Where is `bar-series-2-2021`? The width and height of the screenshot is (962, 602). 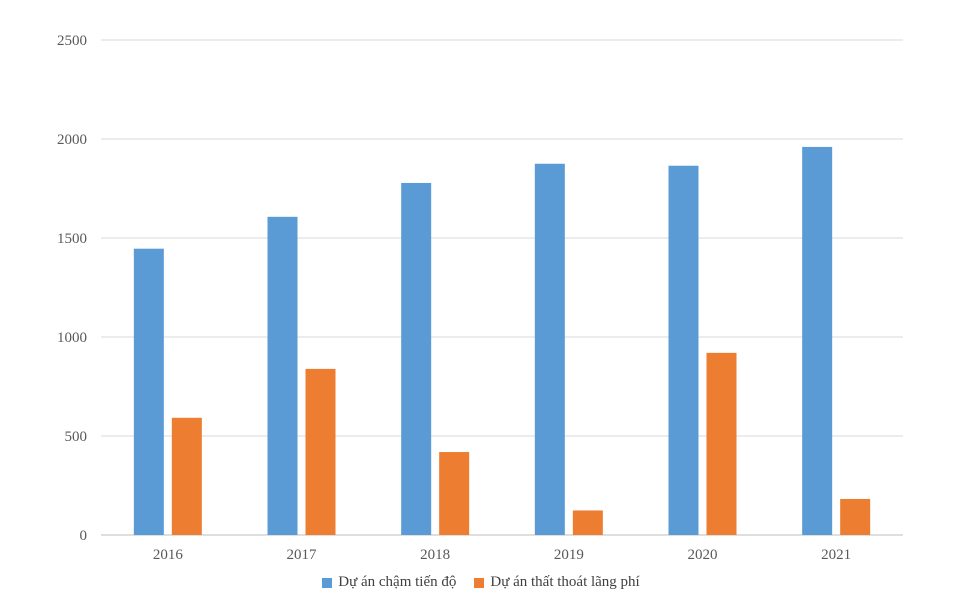 bar-series-2-2021 is located at coordinates (855, 516).